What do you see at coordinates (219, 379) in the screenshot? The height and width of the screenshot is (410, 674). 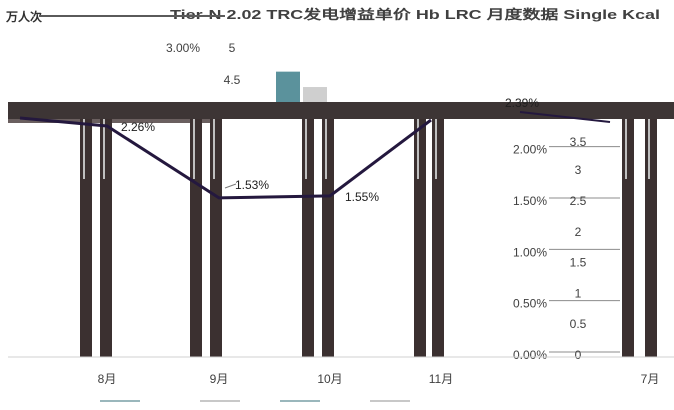 I see `category-label: 9月` at bounding box center [219, 379].